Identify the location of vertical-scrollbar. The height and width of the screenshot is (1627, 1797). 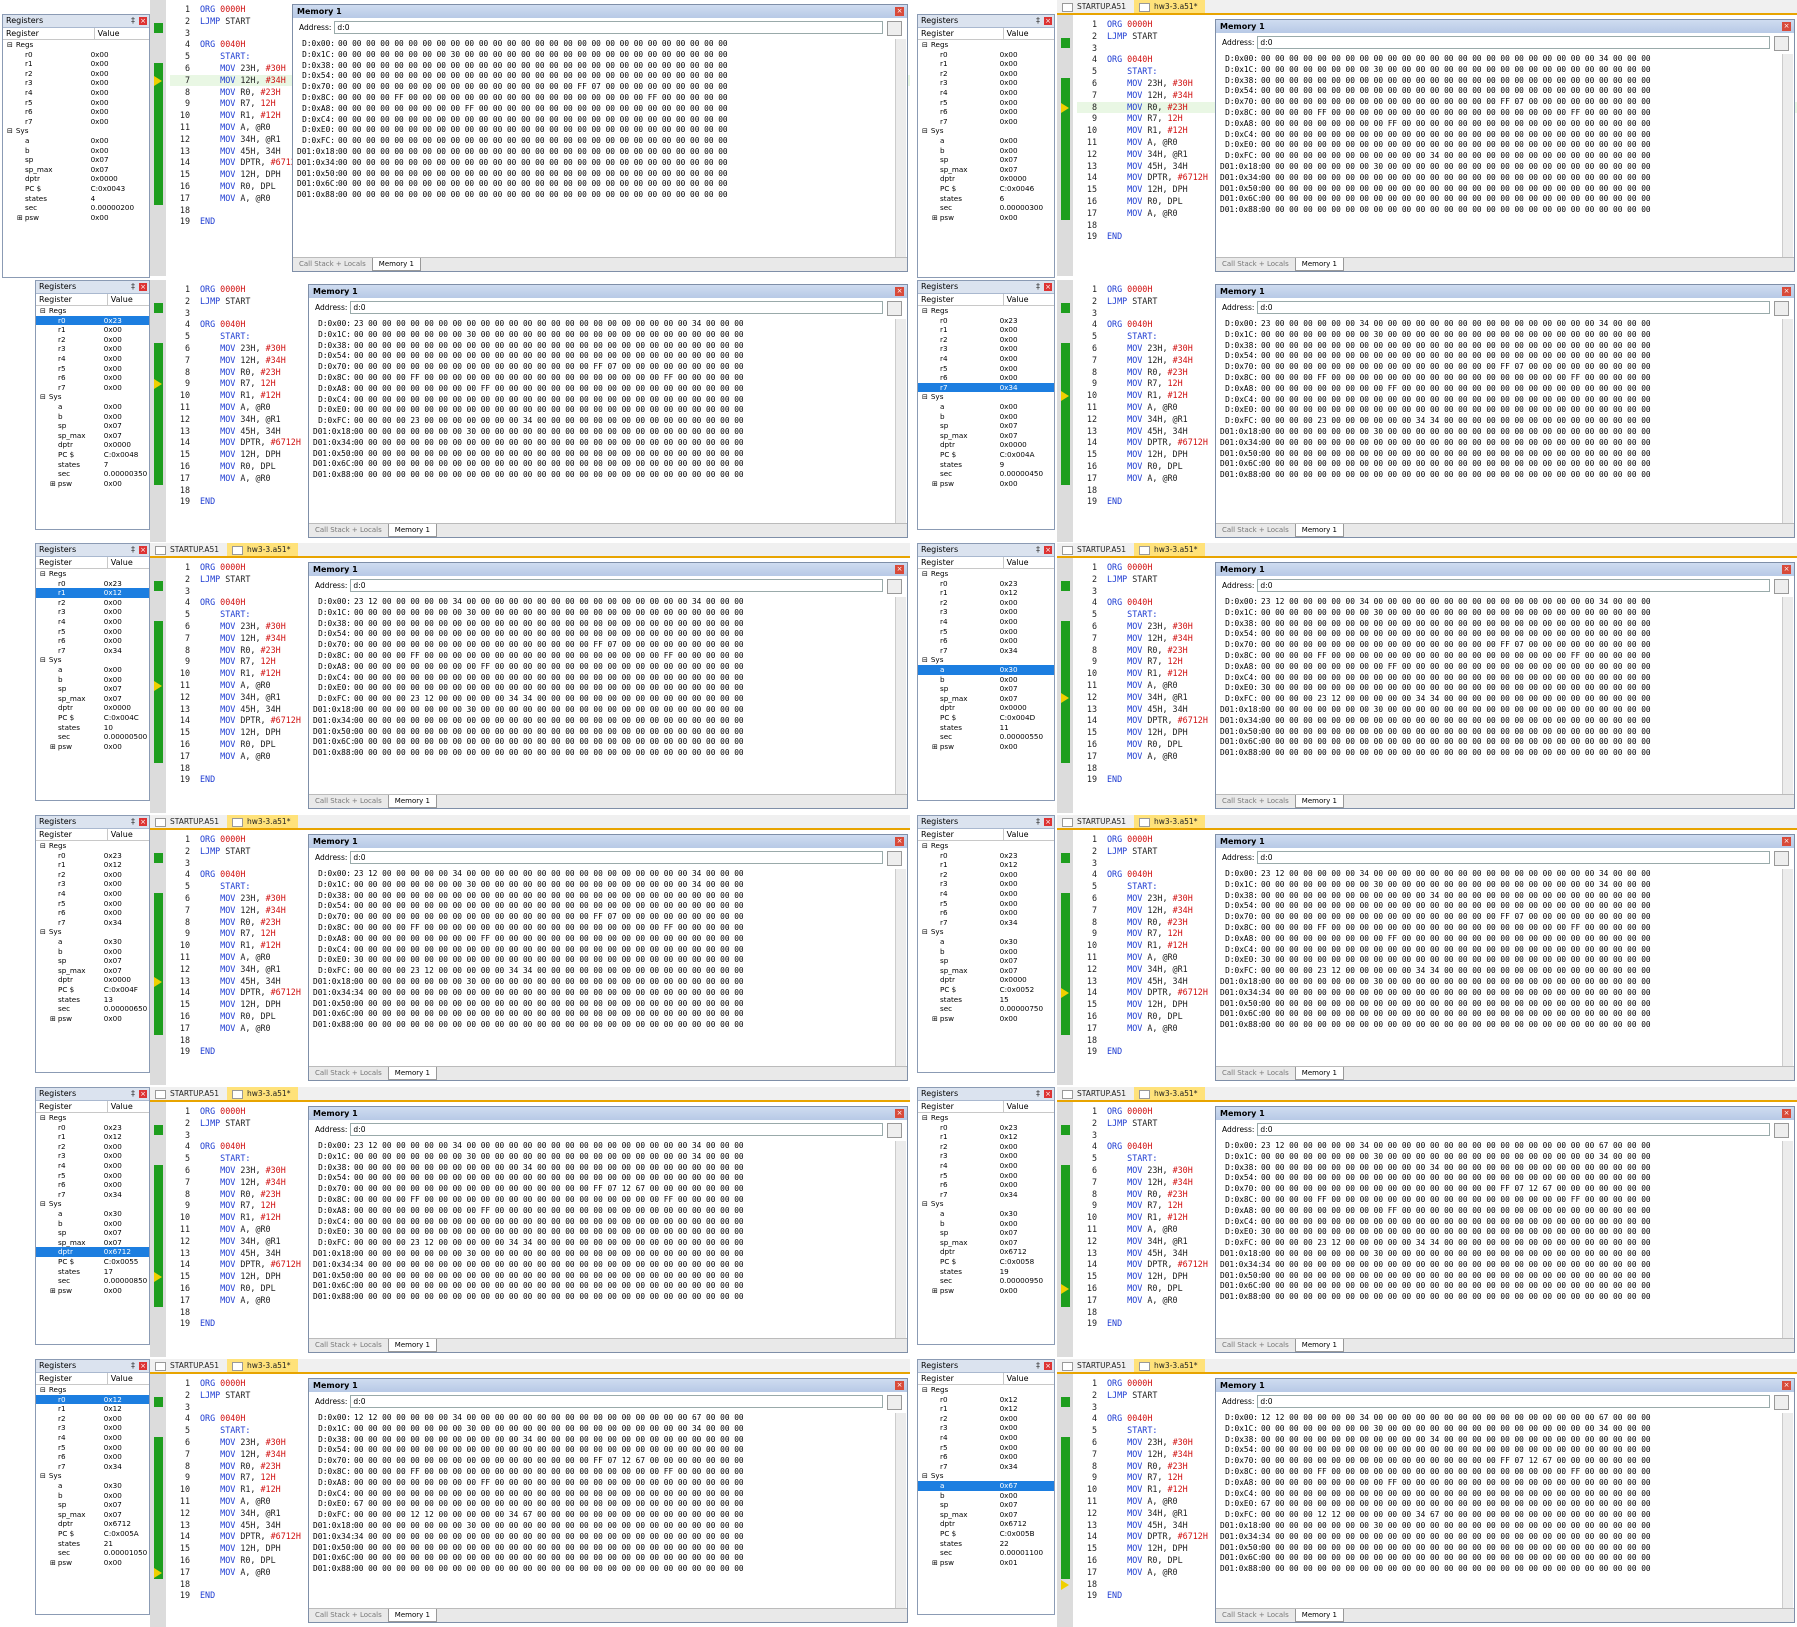
(1787, 155).